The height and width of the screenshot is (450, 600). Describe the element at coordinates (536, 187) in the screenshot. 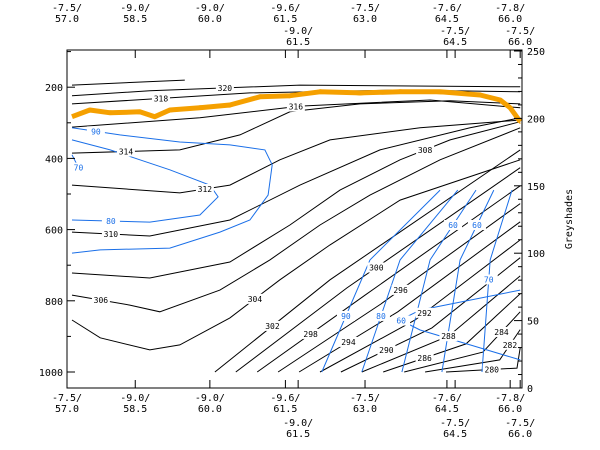

I see `y-tick-label-right: 150` at that location.